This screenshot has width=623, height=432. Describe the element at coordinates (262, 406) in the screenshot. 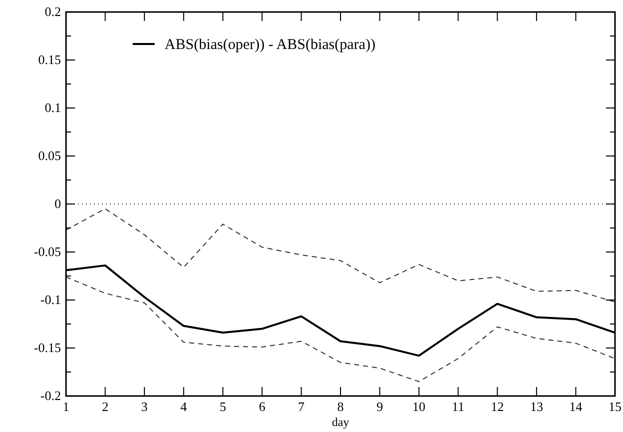

I see `x-tick-label: 6` at that location.